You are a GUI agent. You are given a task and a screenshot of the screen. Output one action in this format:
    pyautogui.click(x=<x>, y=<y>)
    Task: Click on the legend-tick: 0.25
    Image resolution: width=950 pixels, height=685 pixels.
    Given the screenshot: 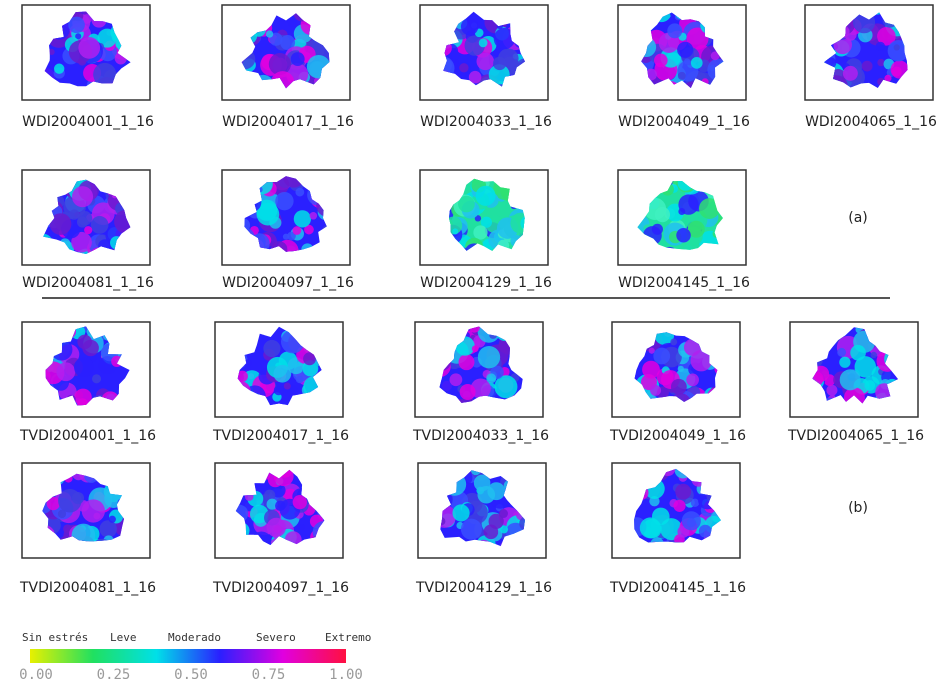 What is the action you would take?
    pyautogui.click(x=114, y=675)
    